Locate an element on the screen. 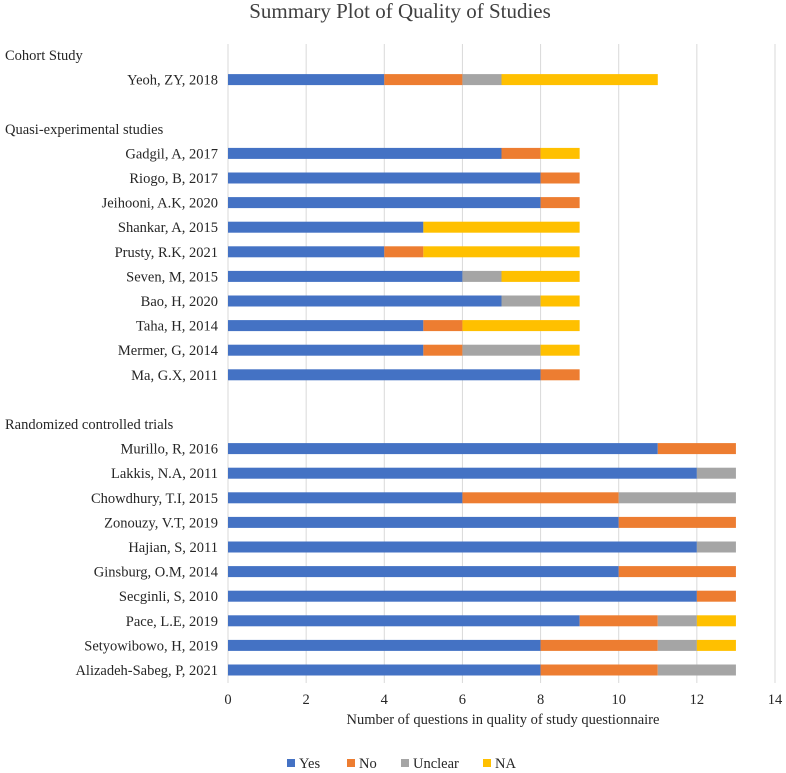 The image size is (786, 773). legend-item-yes: Yes is located at coordinates (303, 764).